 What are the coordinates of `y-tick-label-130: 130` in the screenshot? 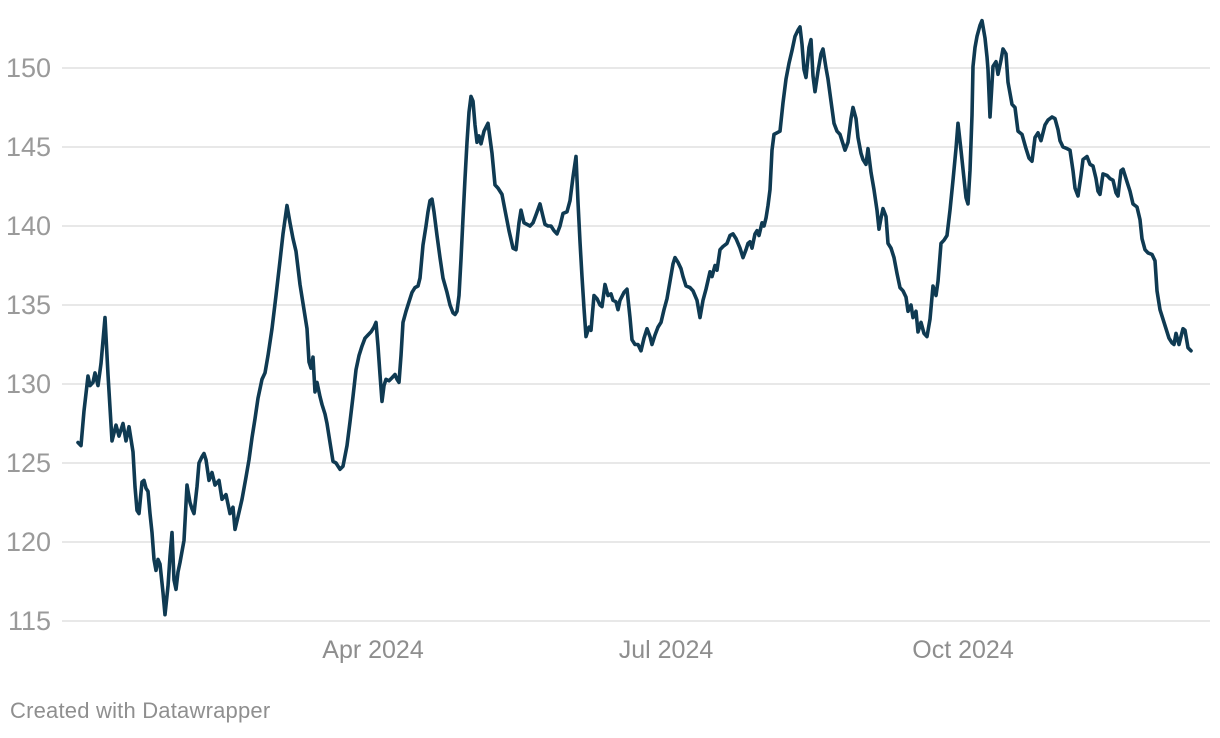 It's located at (28, 384).